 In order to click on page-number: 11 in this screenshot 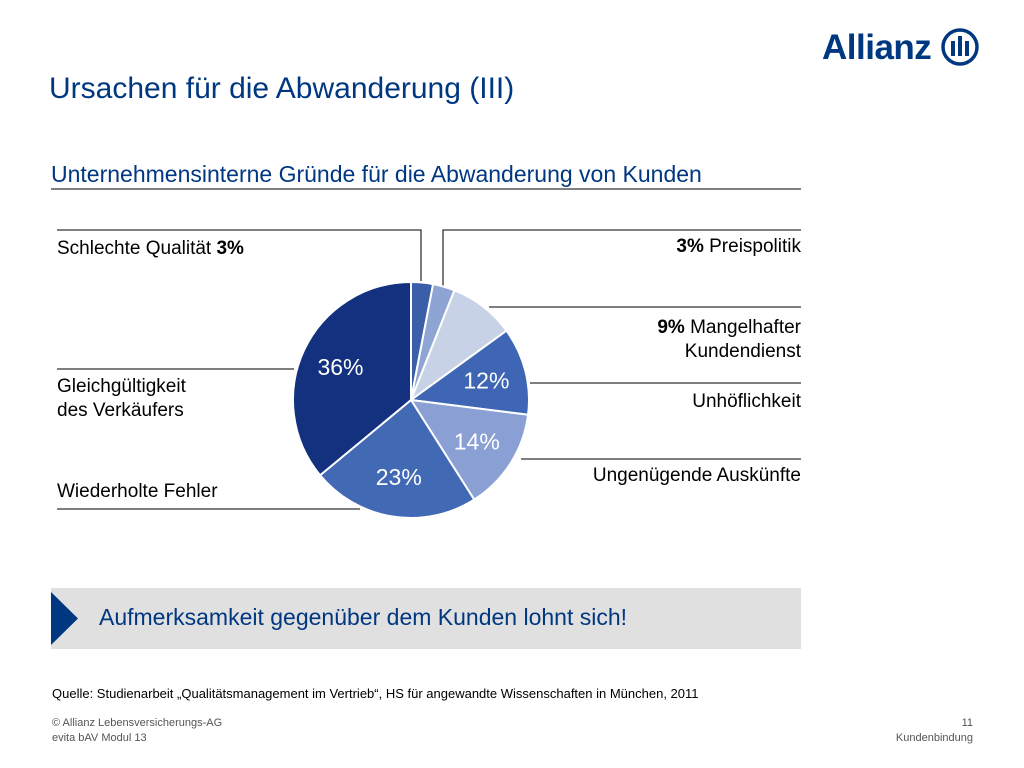, I will do `click(967, 723)`.